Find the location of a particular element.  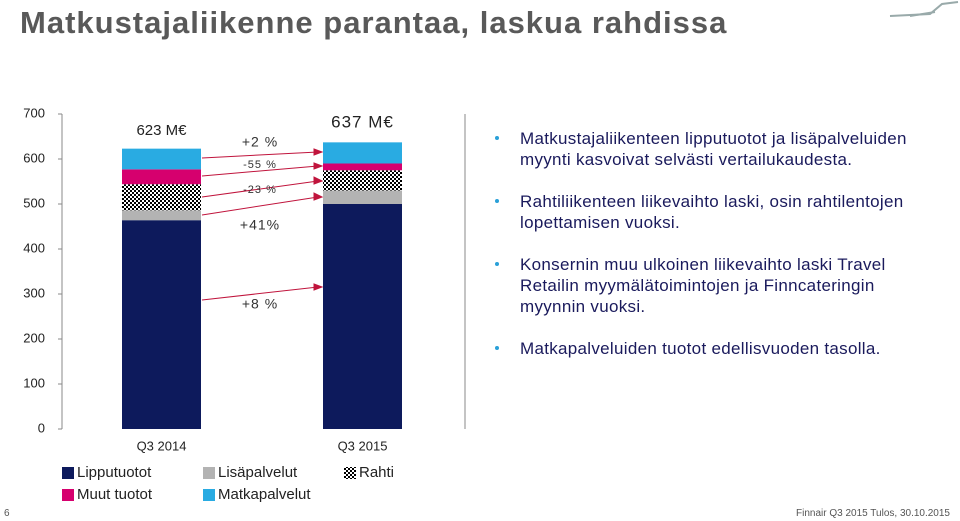

change-label: -23 % is located at coordinates (260, 190).